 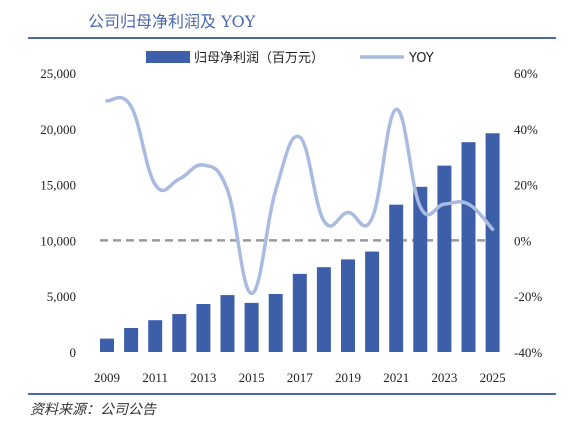 I want to click on right-tick-label: 40%, so click(x=526, y=129).